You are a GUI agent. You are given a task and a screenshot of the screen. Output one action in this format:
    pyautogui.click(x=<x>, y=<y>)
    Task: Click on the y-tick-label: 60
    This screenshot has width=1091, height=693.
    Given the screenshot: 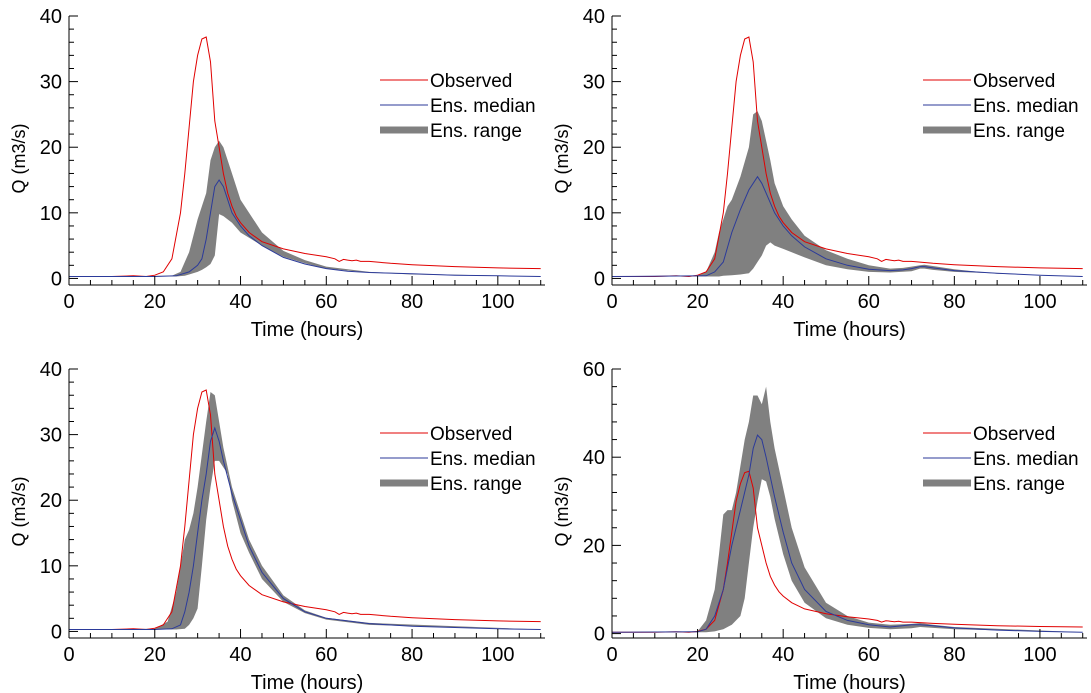 What is the action you would take?
    pyautogui.click(x=594, y=370)
    